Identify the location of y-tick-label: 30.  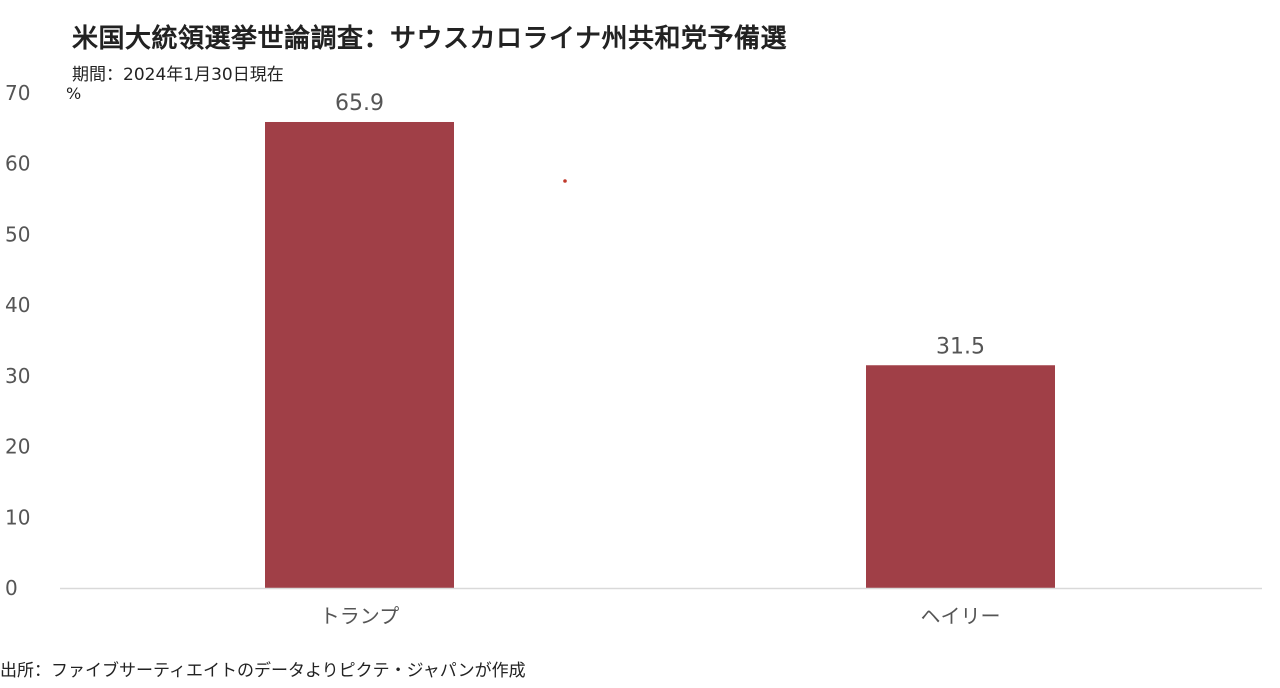
(17, 376).